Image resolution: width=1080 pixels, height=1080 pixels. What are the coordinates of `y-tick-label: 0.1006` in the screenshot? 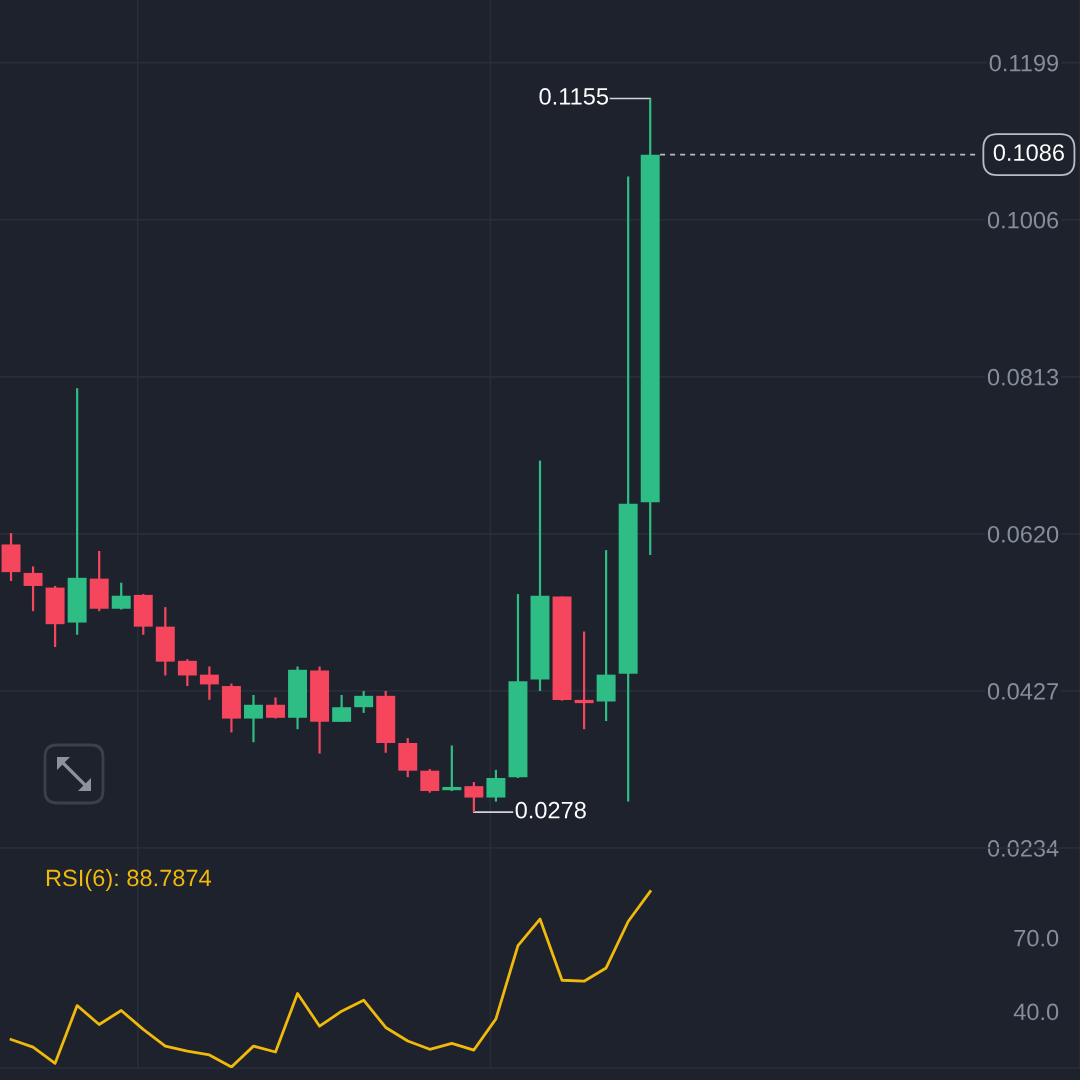 It's located at (1023, 220).